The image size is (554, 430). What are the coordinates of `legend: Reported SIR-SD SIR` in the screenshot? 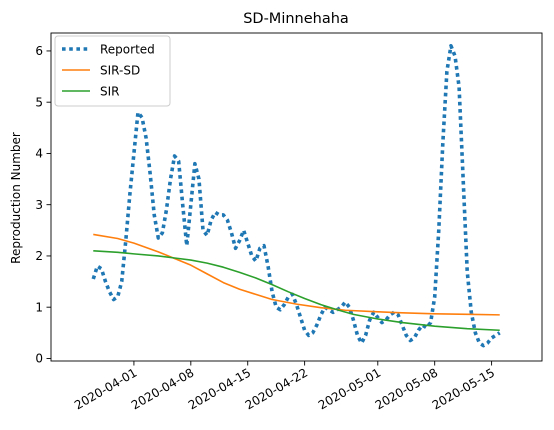 It's located at (112, 71).